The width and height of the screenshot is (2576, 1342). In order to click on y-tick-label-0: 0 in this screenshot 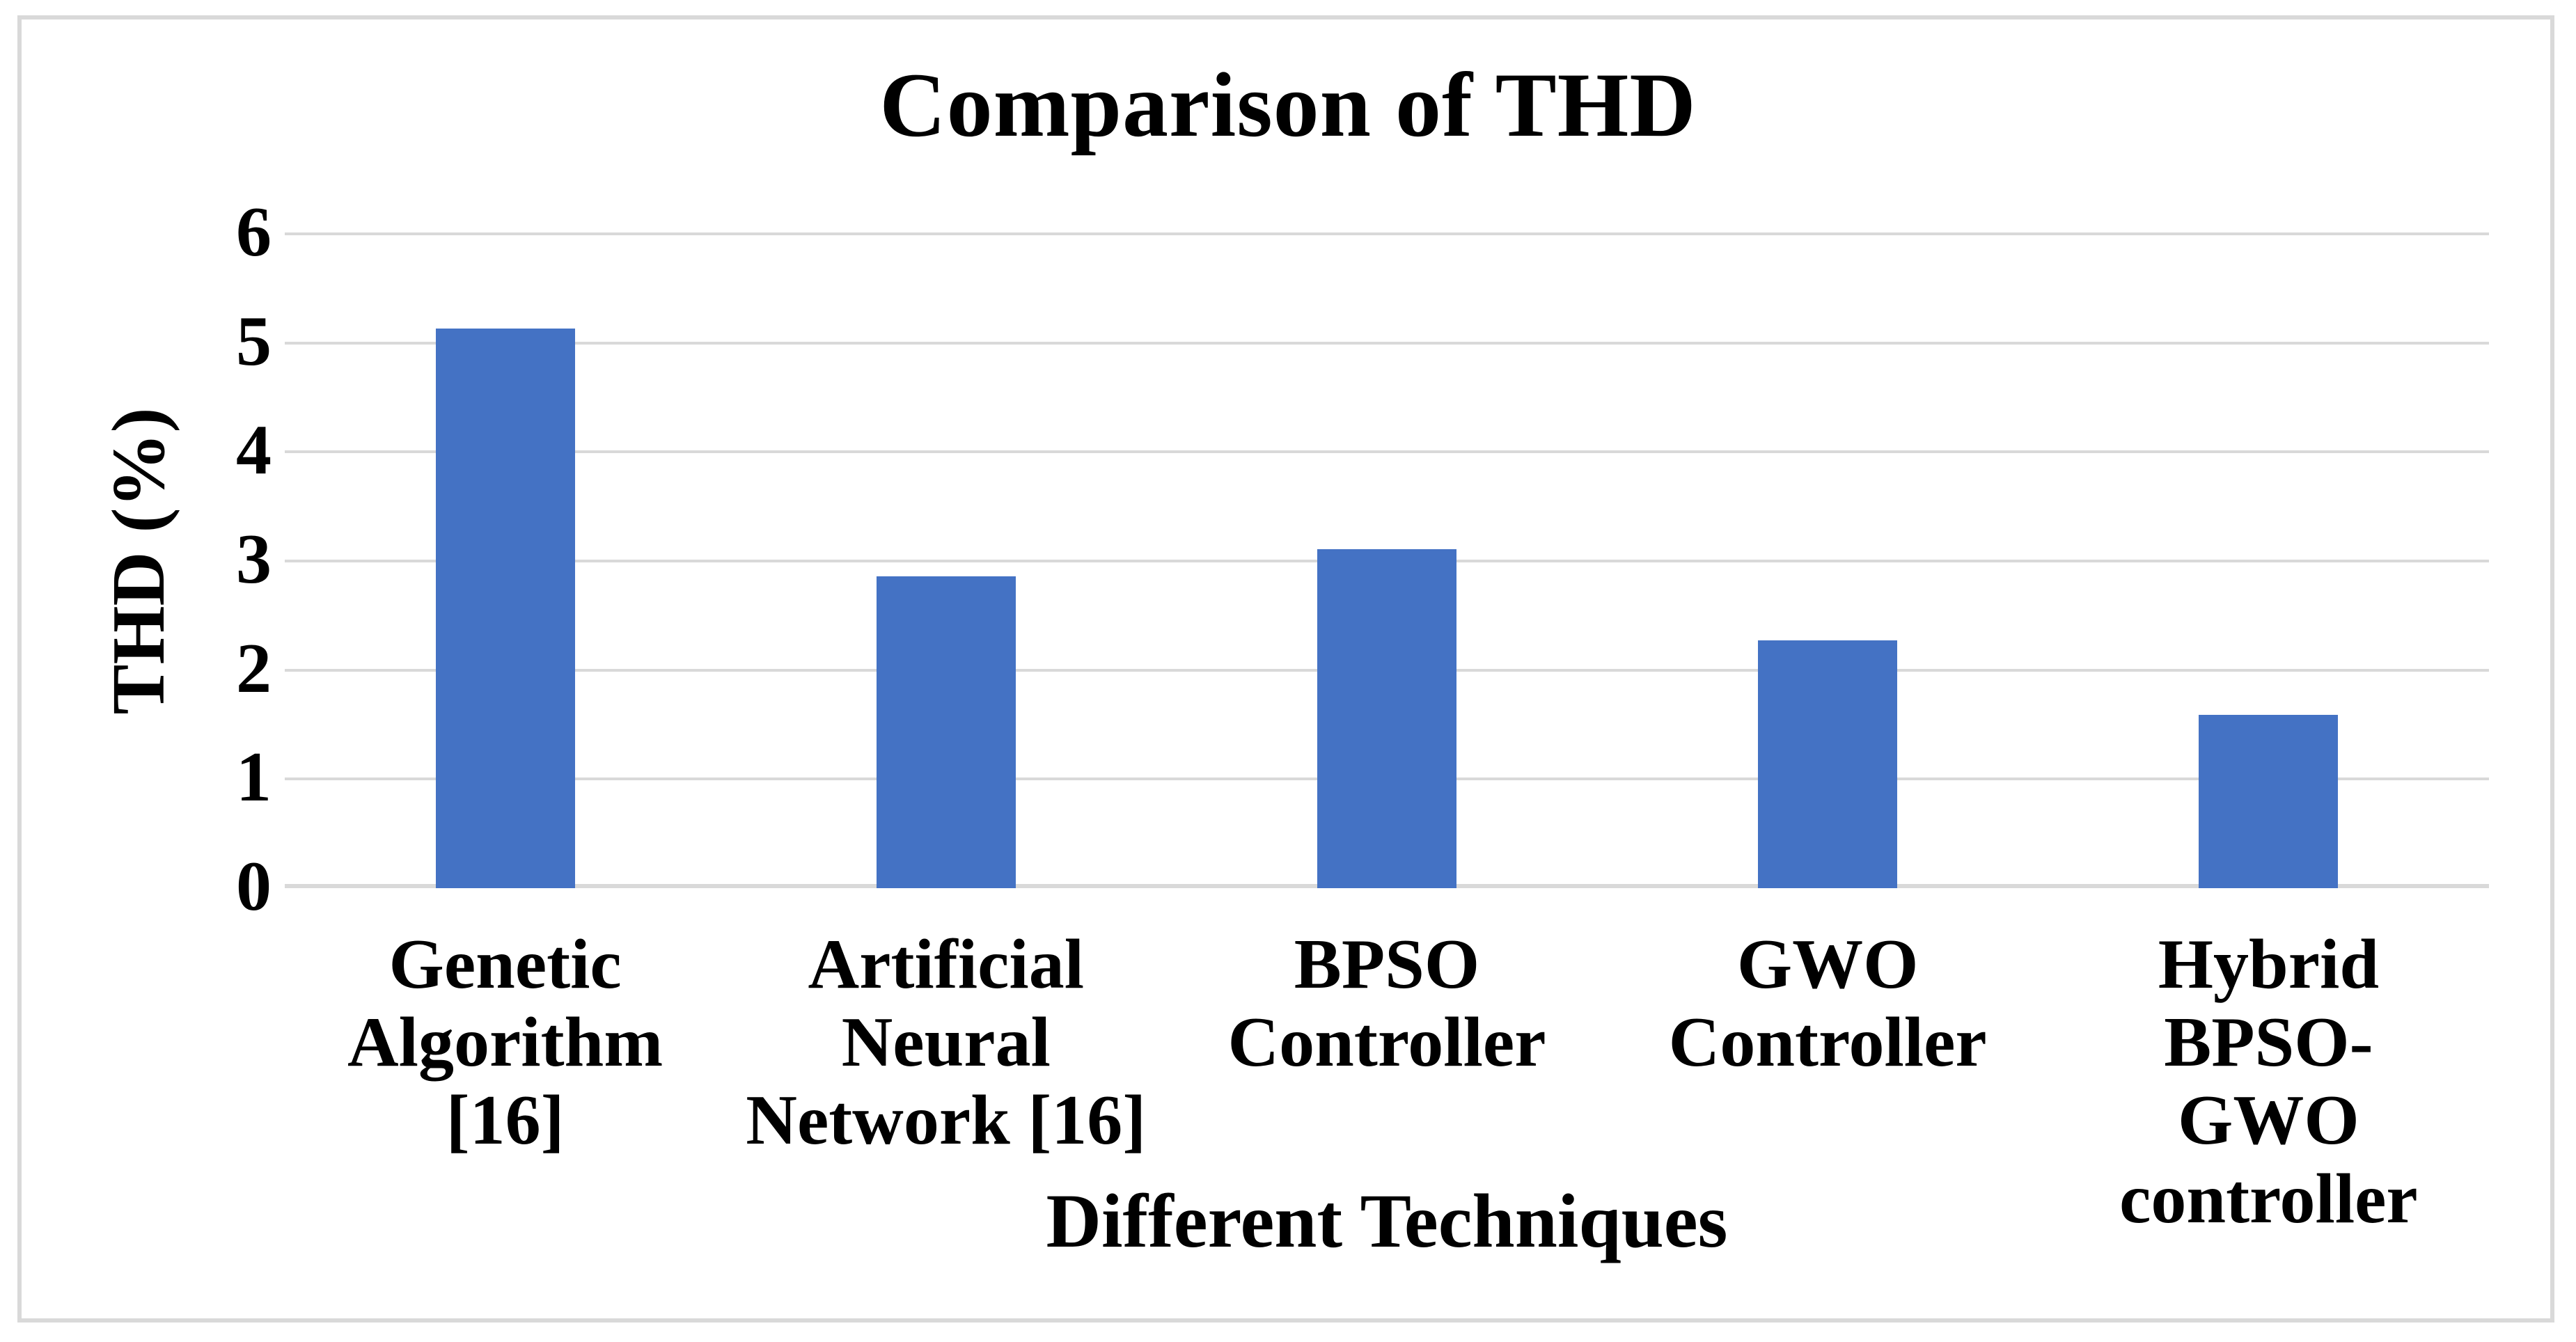, I will do `click(254, 886)`.